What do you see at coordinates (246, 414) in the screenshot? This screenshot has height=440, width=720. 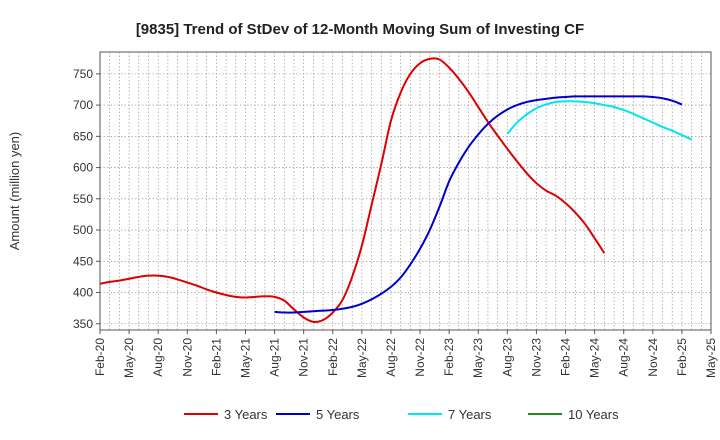 I see `legend-label-1: 3 Years` at bounding box center [246, 414].